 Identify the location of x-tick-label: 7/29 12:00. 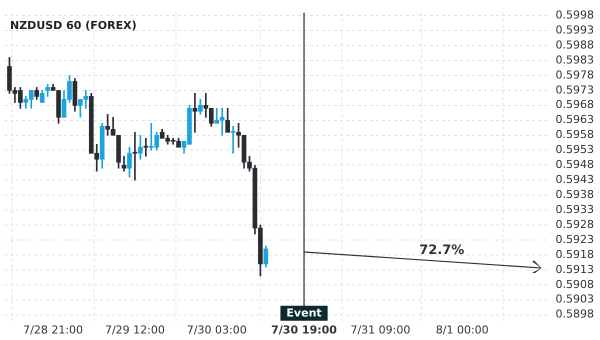
(134, 329).